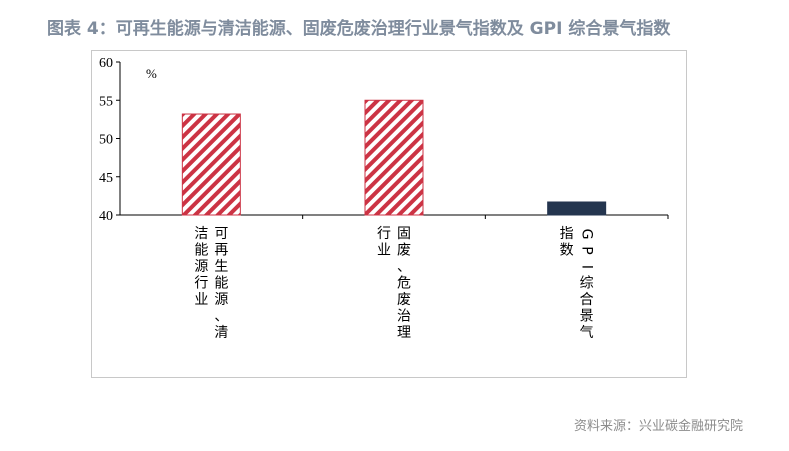  Describe the element at coordinates (587, 317) in the screenshot. I see `category-label-char: 景` at that location.